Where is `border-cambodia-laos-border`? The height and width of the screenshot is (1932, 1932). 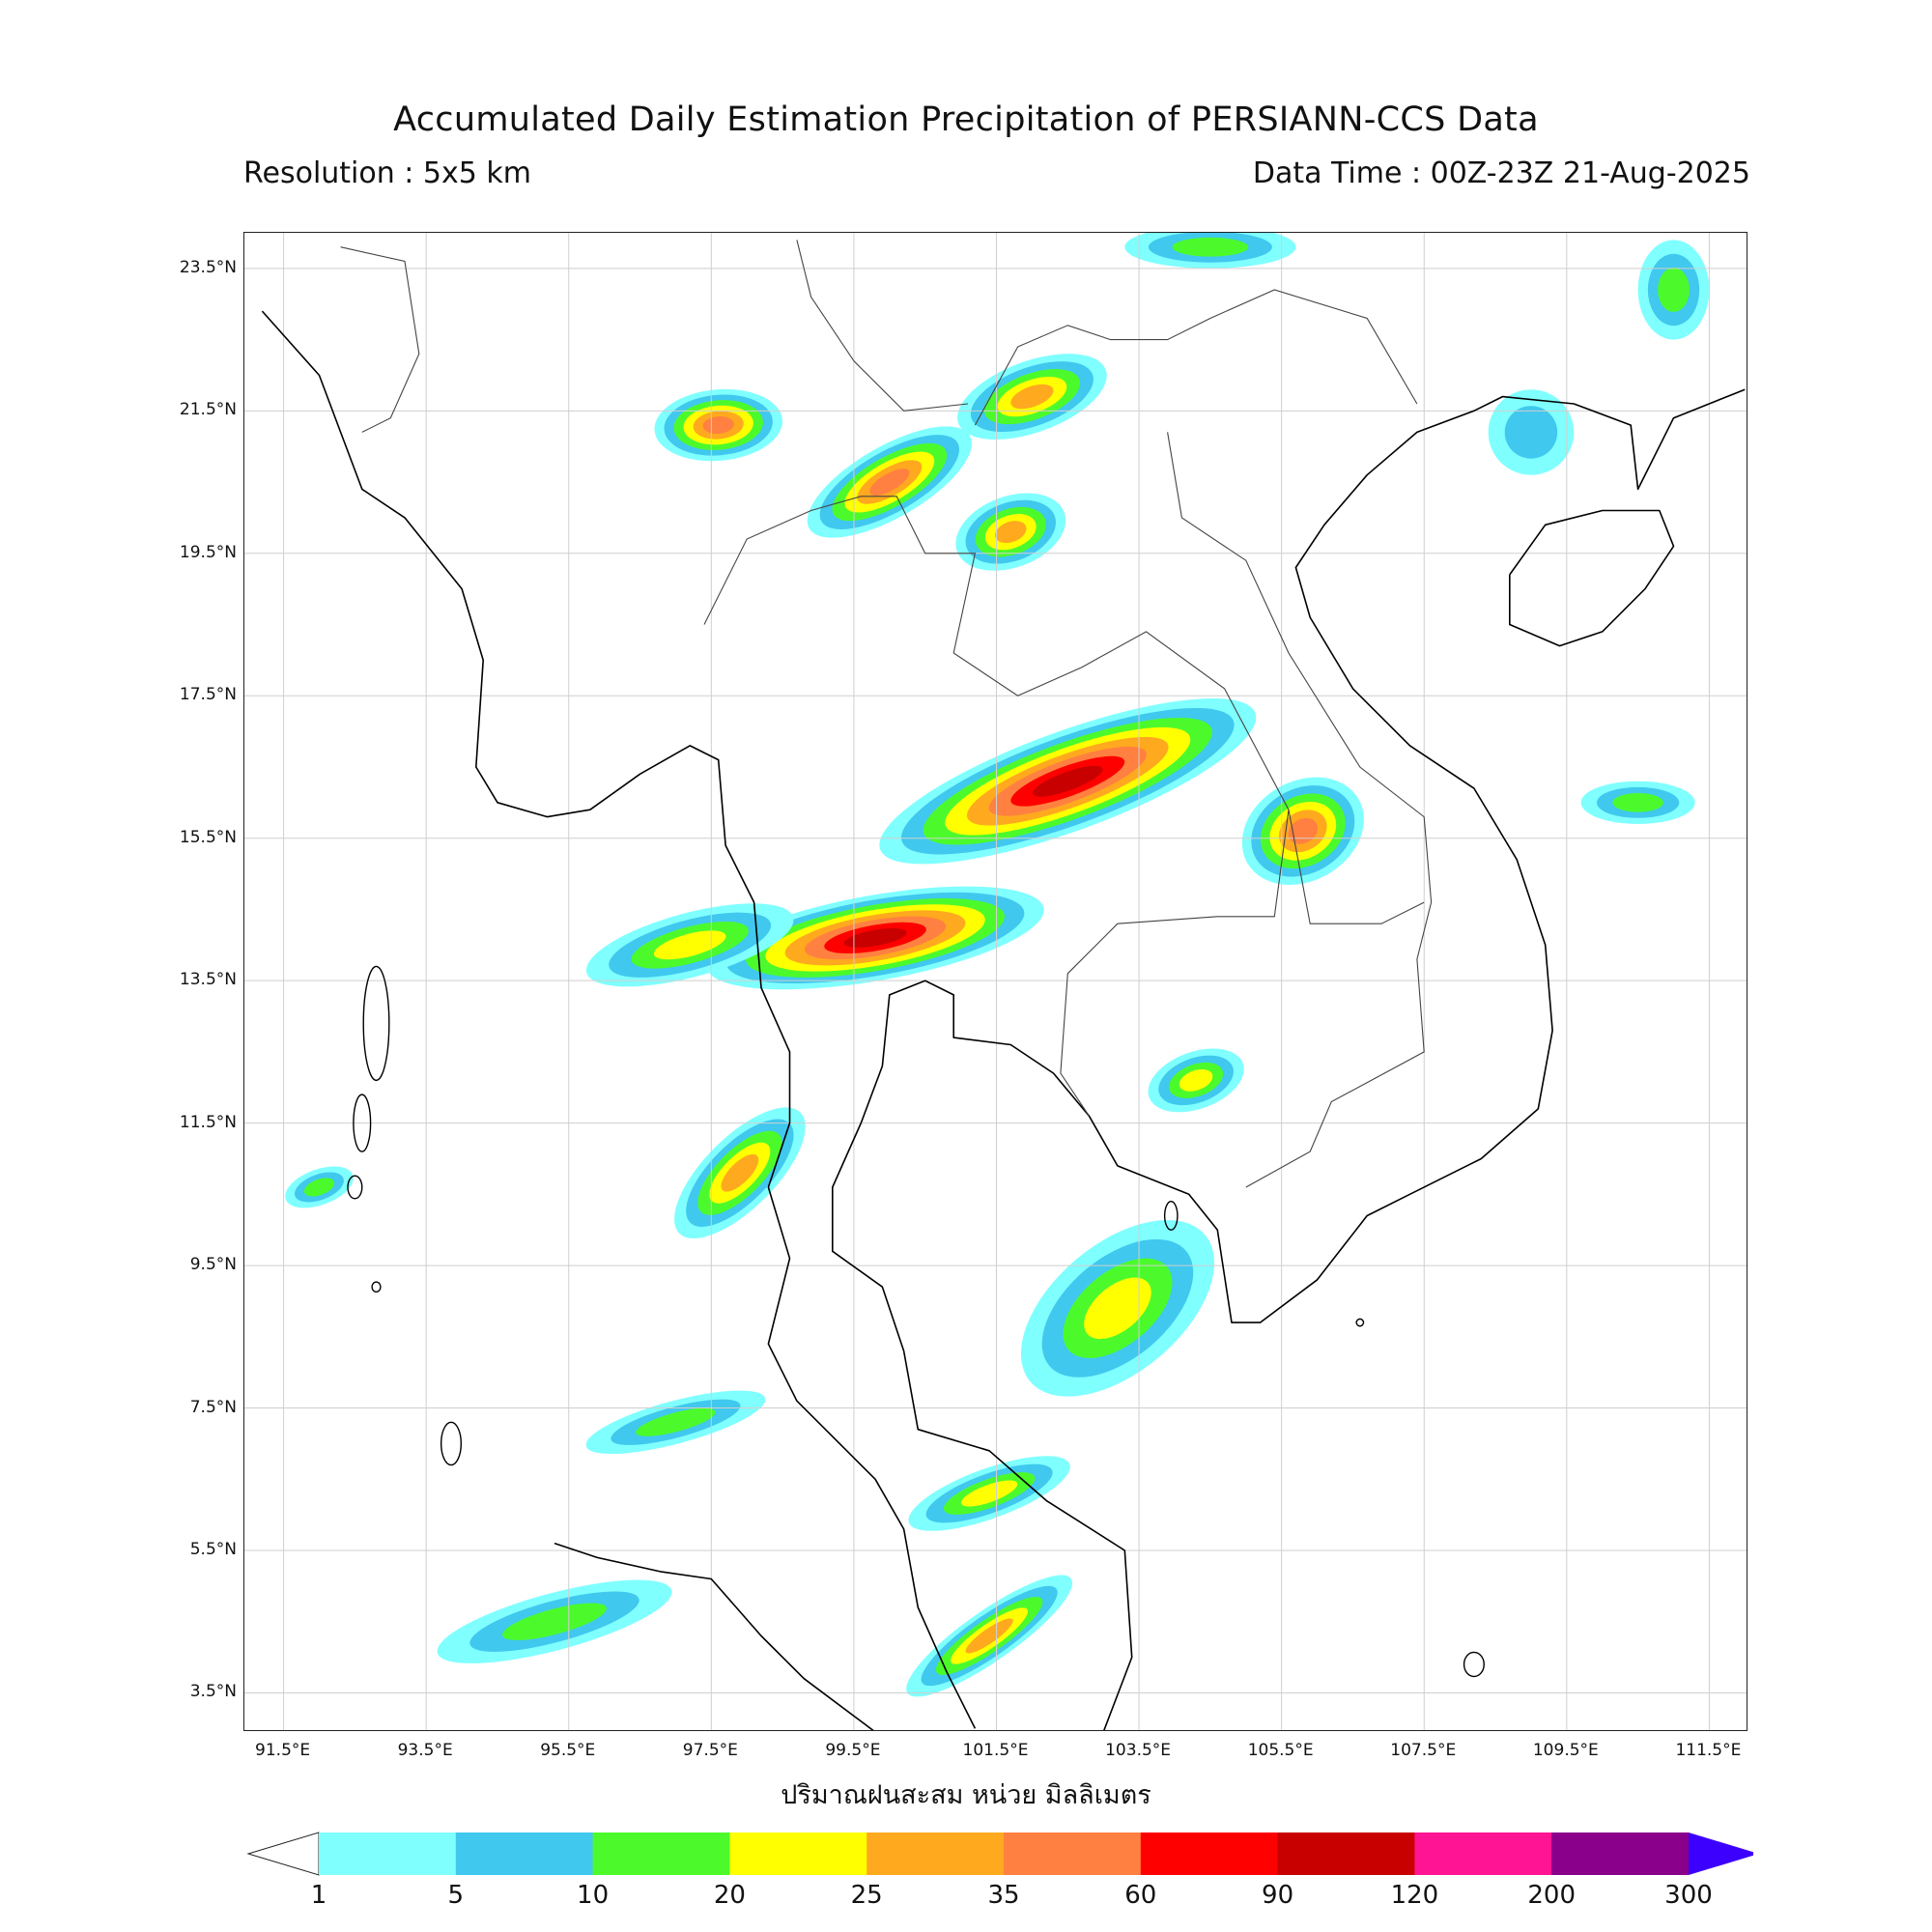 border-cambodia-laos-border is located at coordinates (1356, 867).